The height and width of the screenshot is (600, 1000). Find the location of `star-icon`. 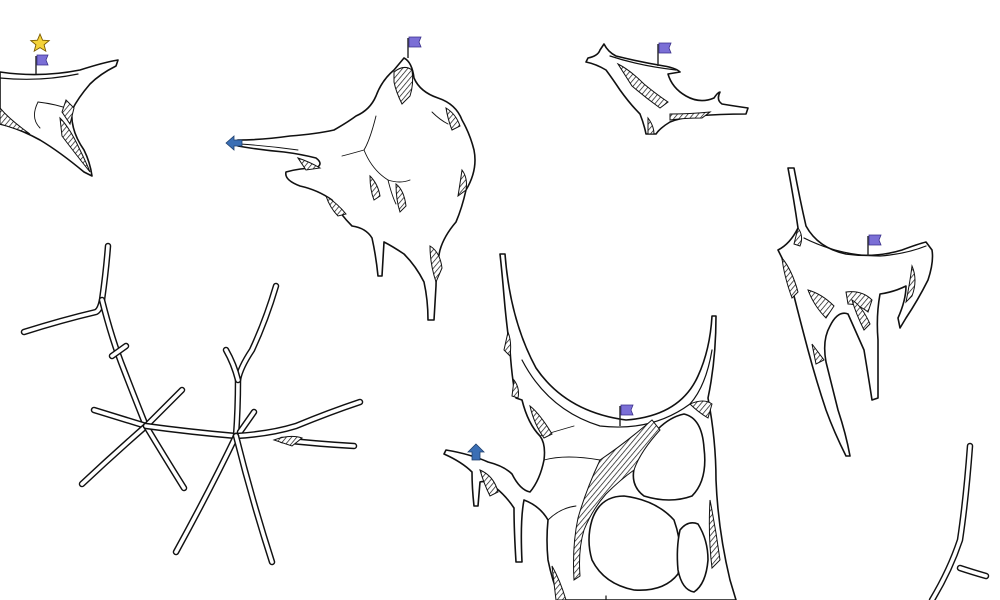

star-icon is located at coordinates (40, 42).